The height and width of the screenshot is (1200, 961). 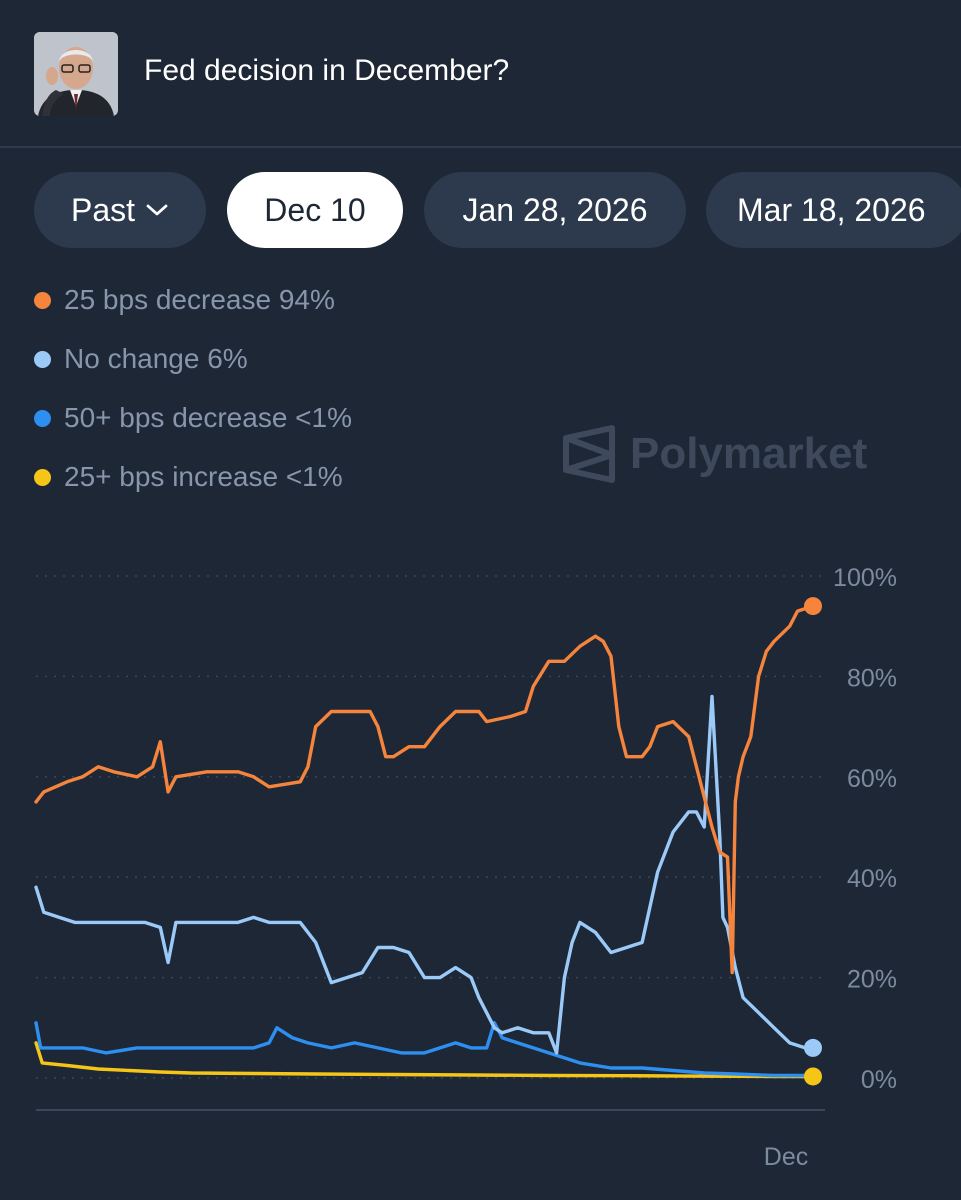 I want to click on market-header: Fed decision in December?, so click(x=480, y=74).